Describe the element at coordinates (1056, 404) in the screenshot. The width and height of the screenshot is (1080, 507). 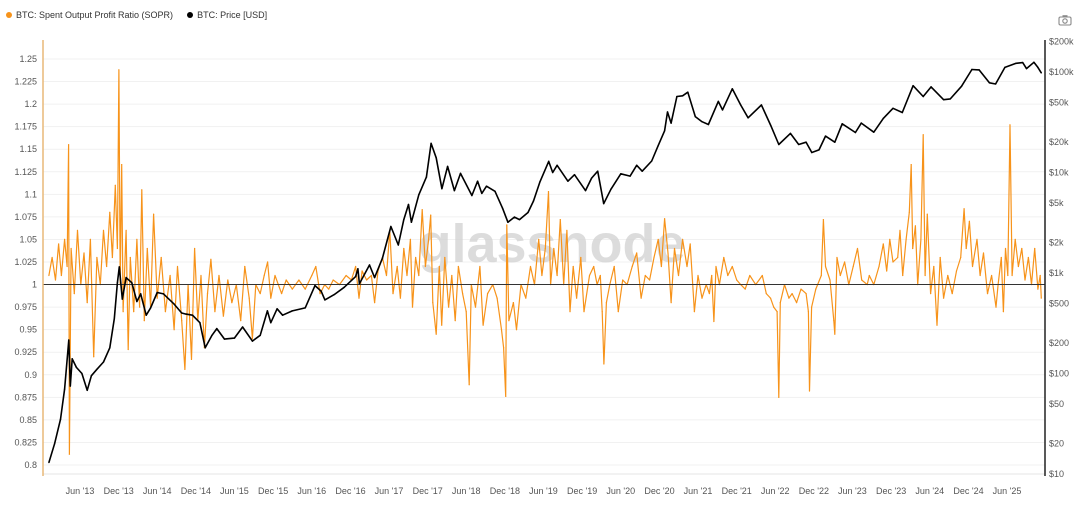
I see `right-axis-tick-label: $50` at that location.